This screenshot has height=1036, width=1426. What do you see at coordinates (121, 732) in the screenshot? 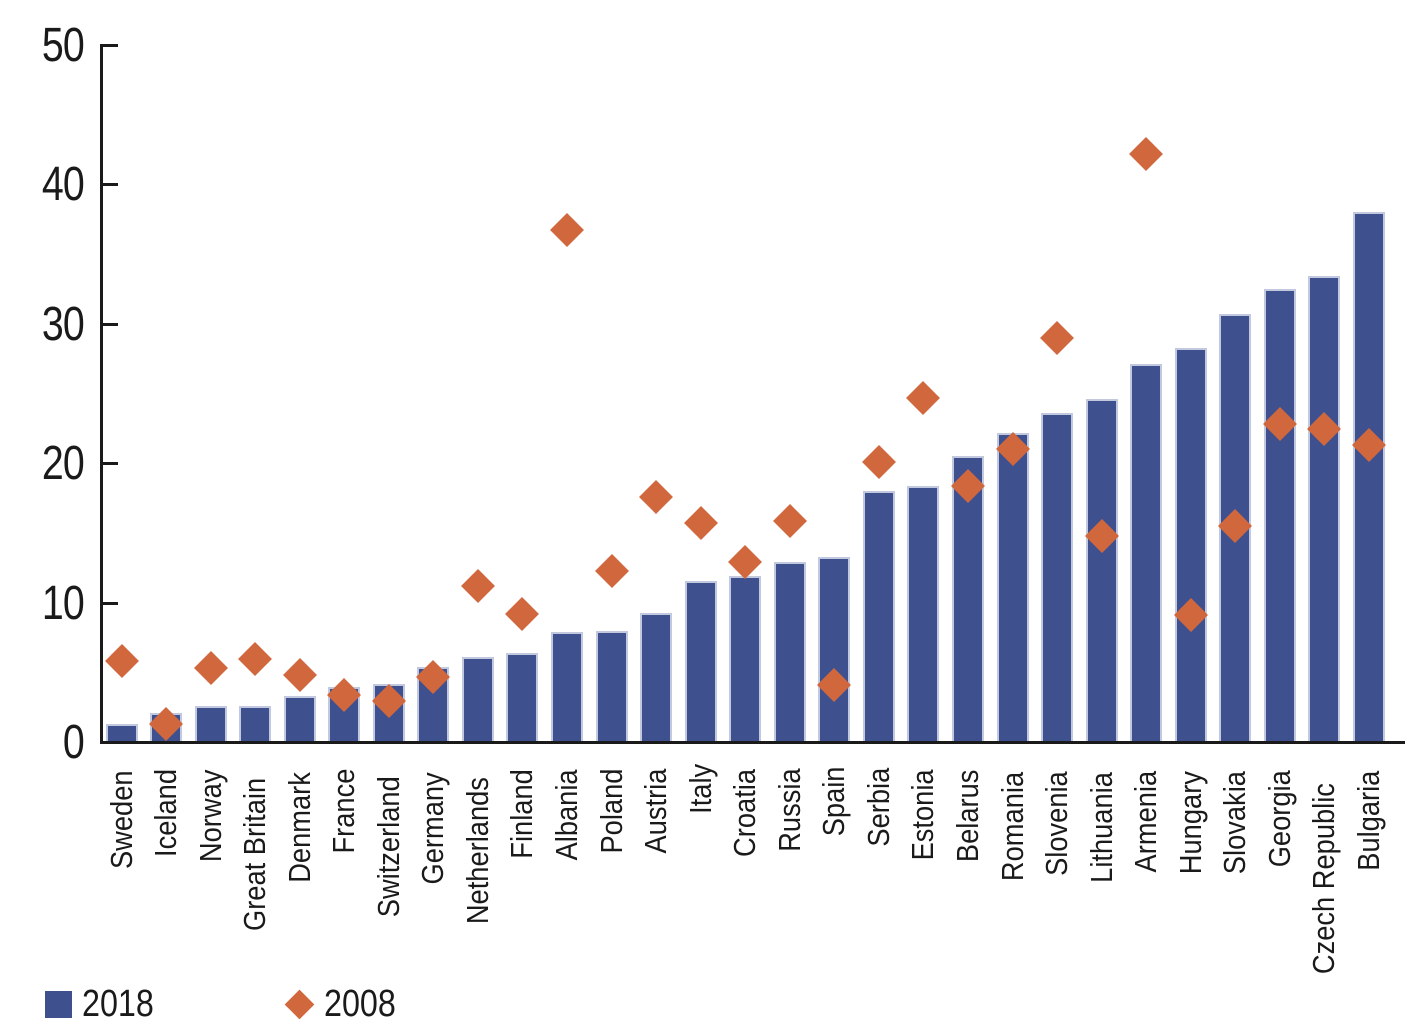
I see `bar-sweden` at bounding box center [121, 732].